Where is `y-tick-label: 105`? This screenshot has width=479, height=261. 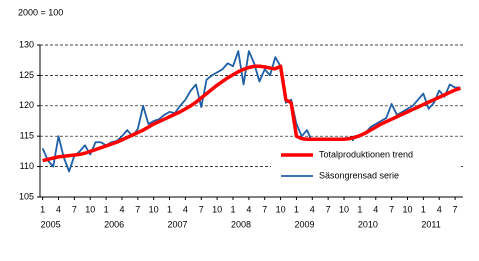
y-tick-label: 105 is located at coordinates (26, 196).